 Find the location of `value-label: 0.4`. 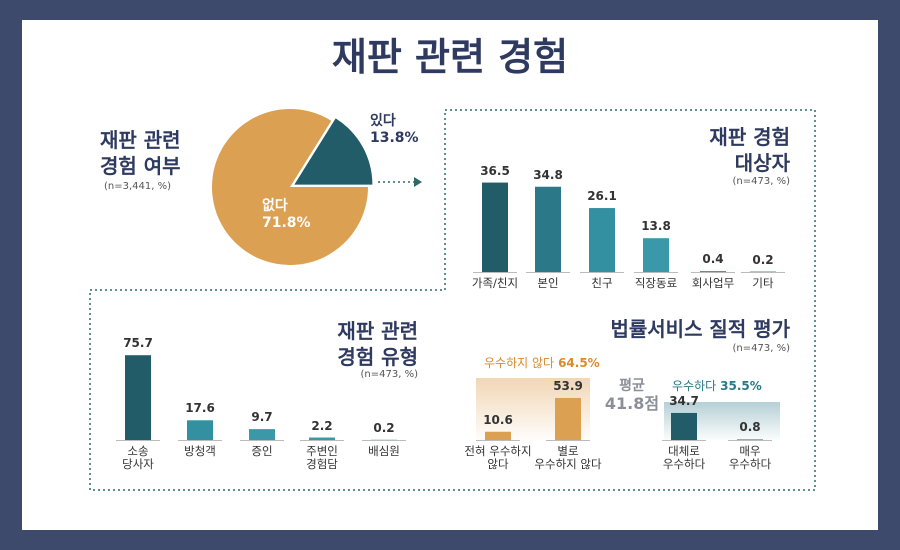

value-label: 0.4 is located at coordinates (713, 259).